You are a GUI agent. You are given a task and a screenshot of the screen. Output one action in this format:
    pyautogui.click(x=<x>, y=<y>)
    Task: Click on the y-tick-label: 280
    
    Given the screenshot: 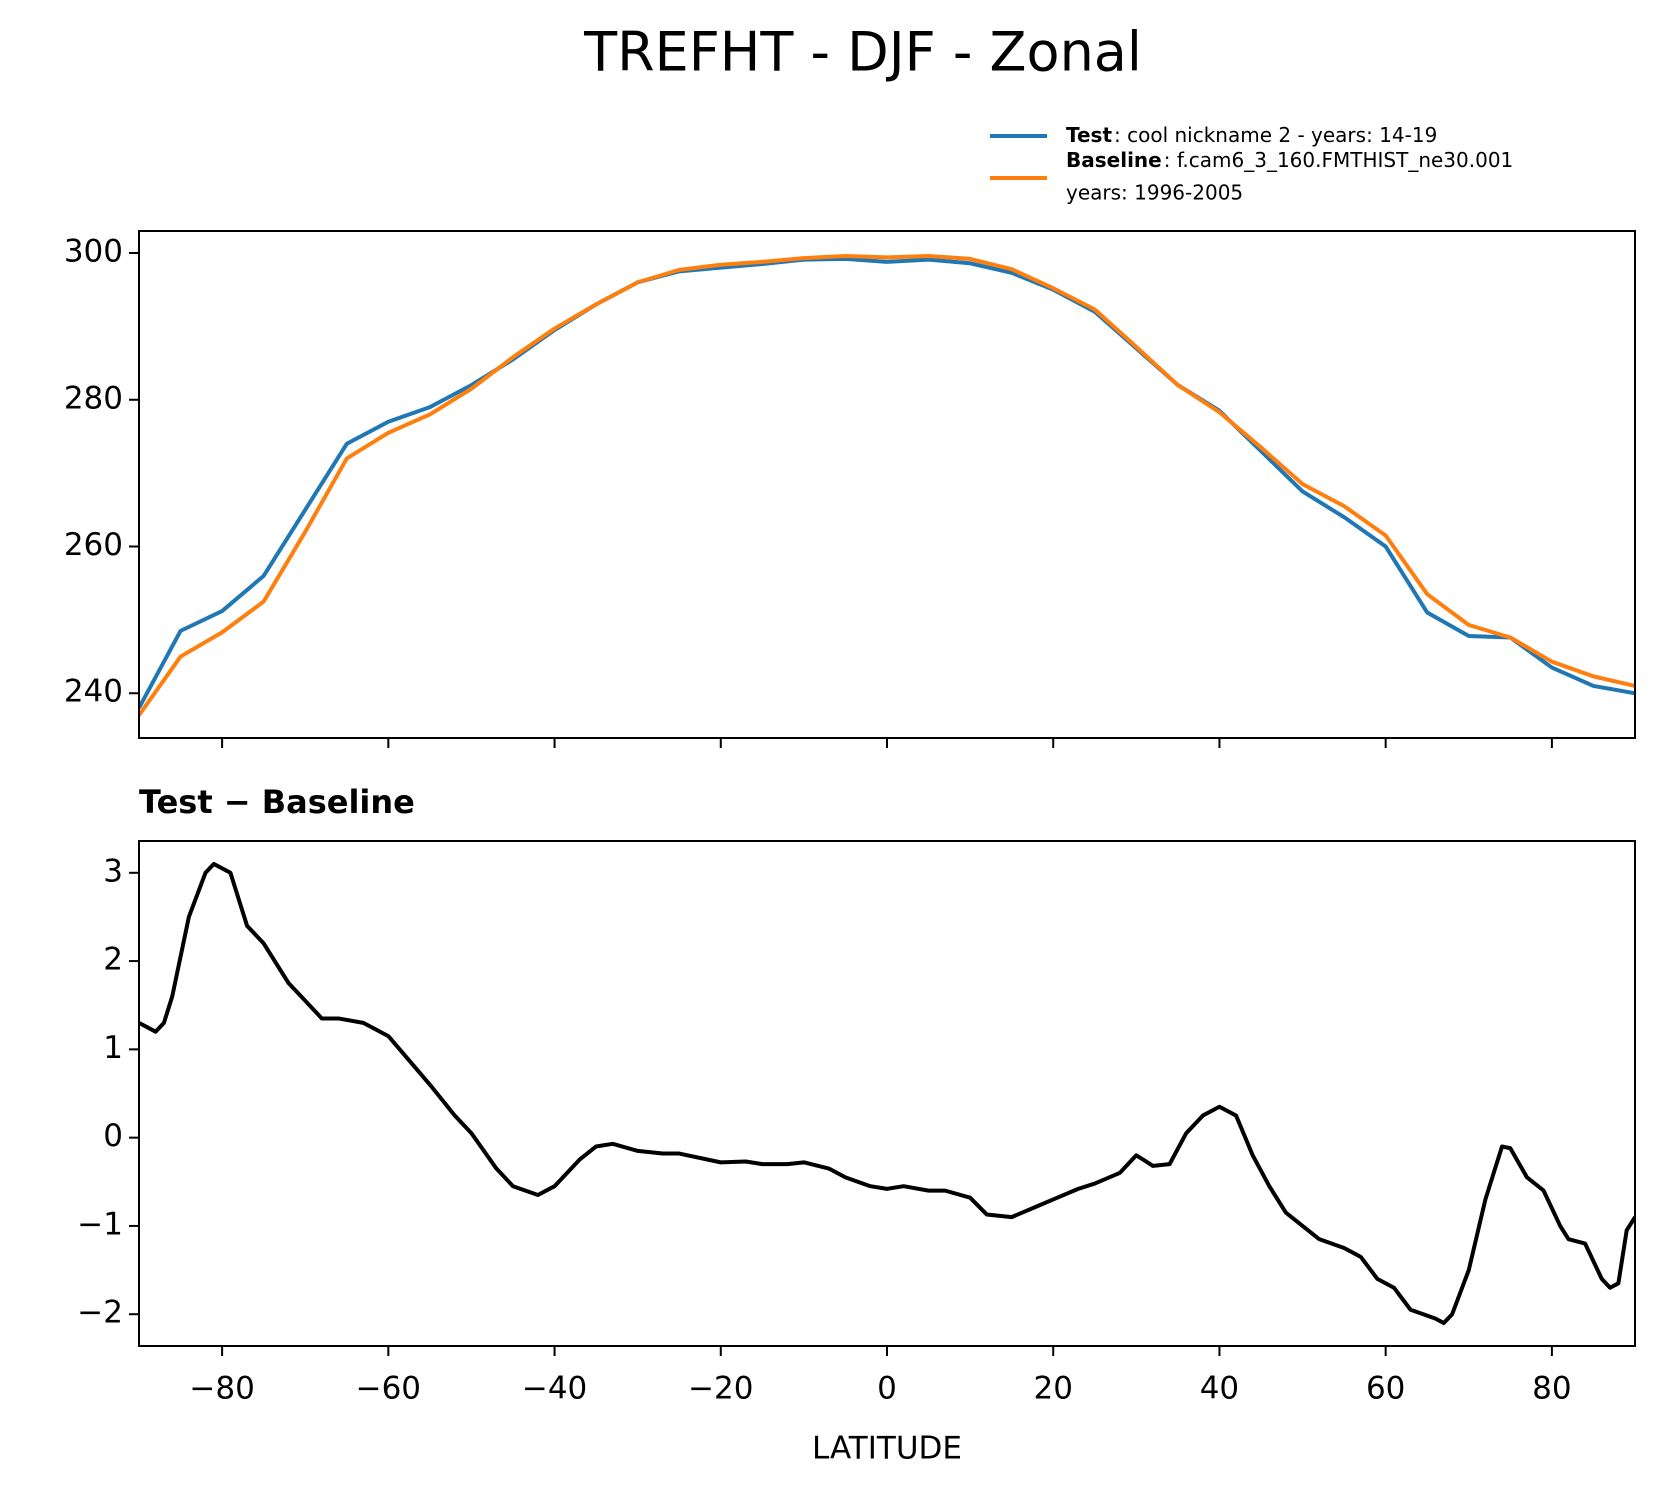 What is the action you would take?
    pyautogui.click(x=93, y=398)
    